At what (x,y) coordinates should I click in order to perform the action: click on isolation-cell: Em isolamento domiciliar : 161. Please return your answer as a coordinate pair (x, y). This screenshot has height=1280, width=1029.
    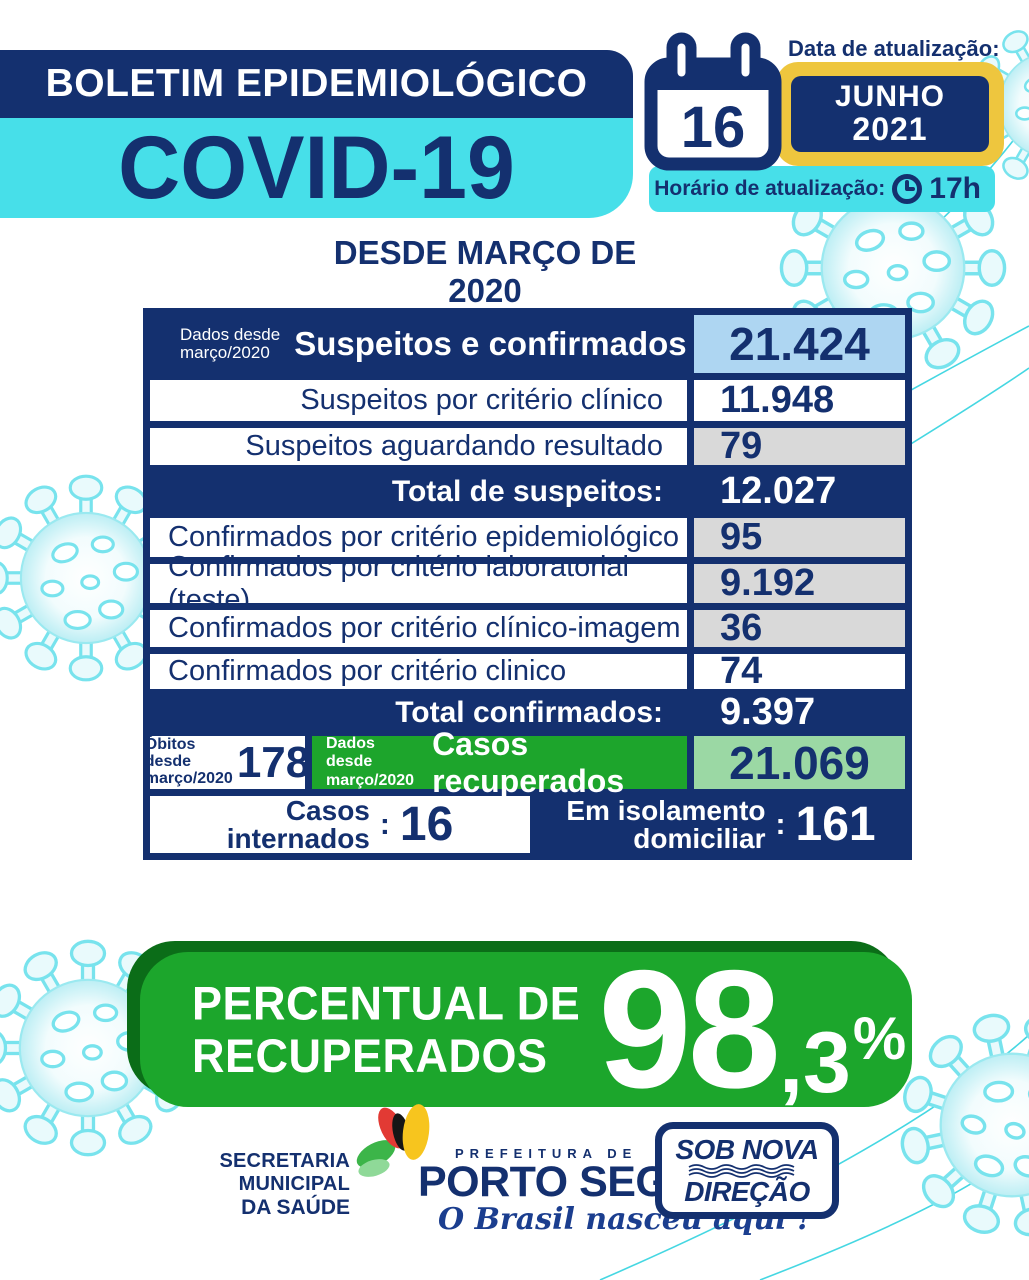
    Looking at the image, I should click on (717, 824).